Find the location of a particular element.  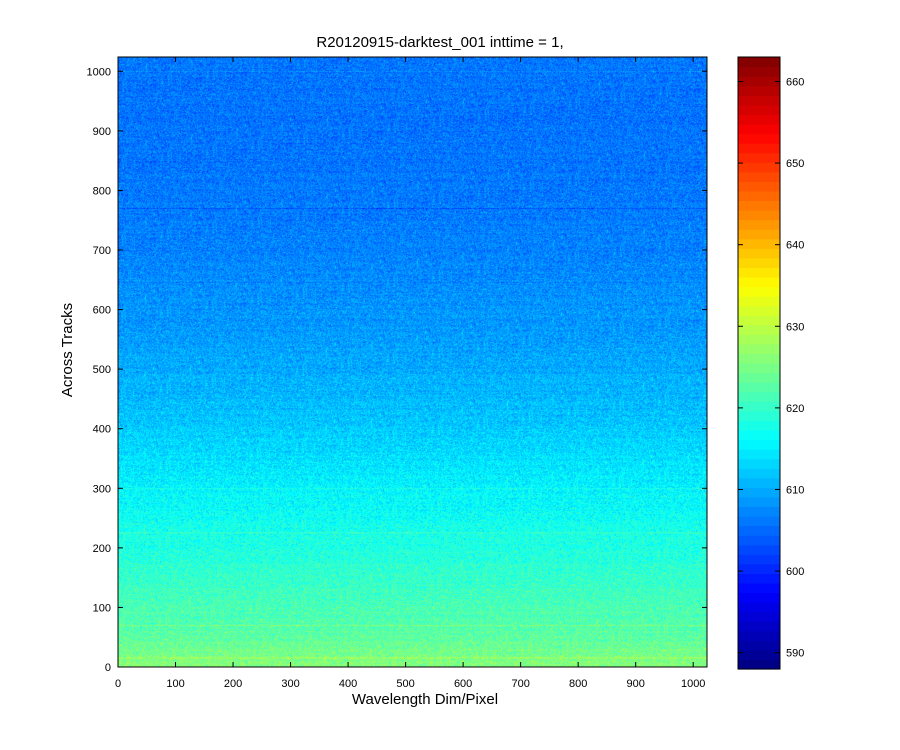

x-tick-label: 600 is located at coordinates (463, 684).